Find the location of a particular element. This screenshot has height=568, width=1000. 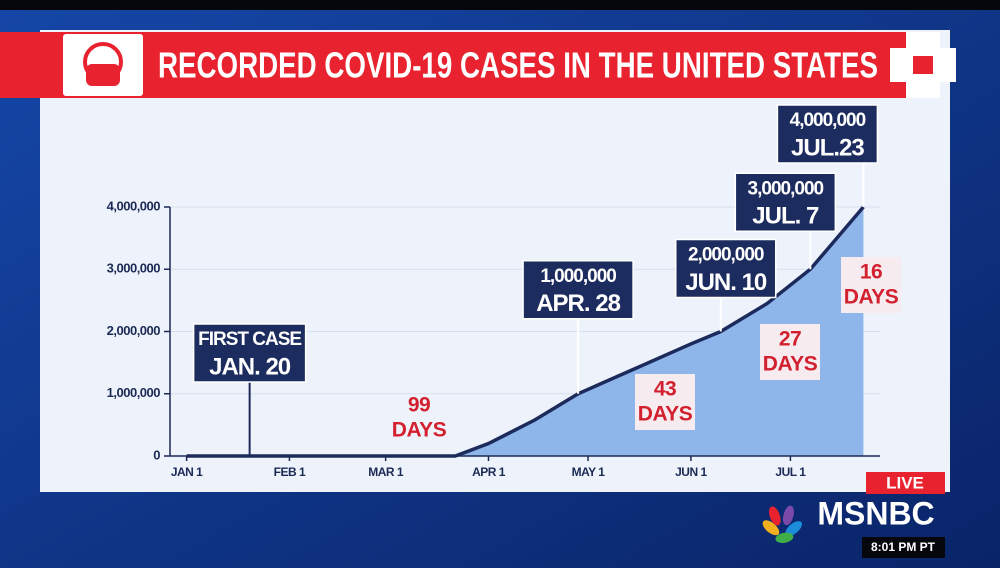

y-tick-label: 0 is located at coordinates (156, 454).